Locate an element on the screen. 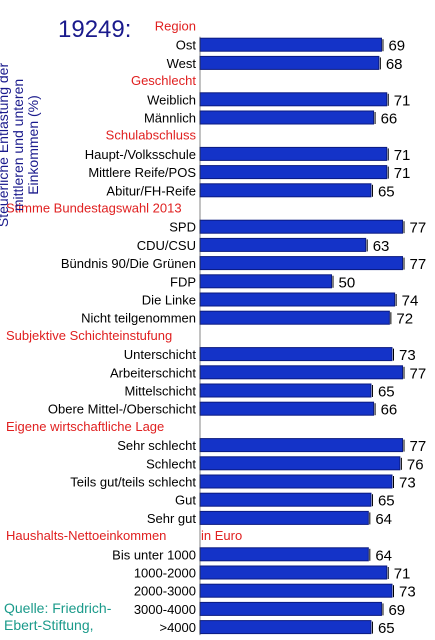 Image resolution: width=435 pixels, height=640 pixels. group-title: Schulabschluss is located at coordinates (151, 135).